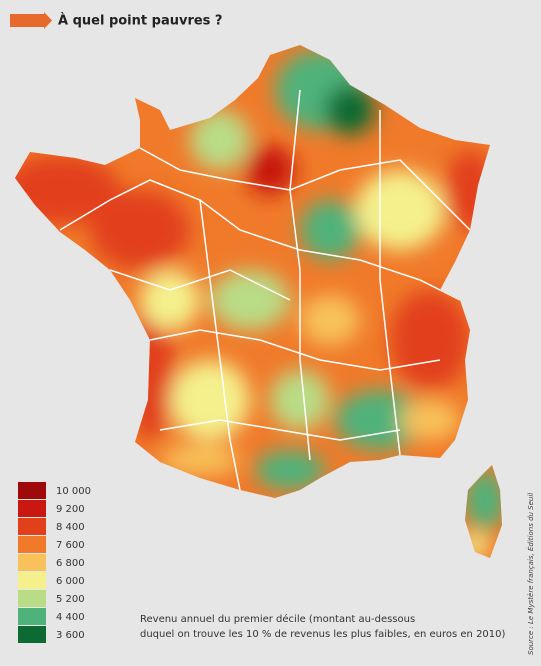 This screenshot has height=666, width=541. I want to click on legend-label: 6 000, so click(70, 581).